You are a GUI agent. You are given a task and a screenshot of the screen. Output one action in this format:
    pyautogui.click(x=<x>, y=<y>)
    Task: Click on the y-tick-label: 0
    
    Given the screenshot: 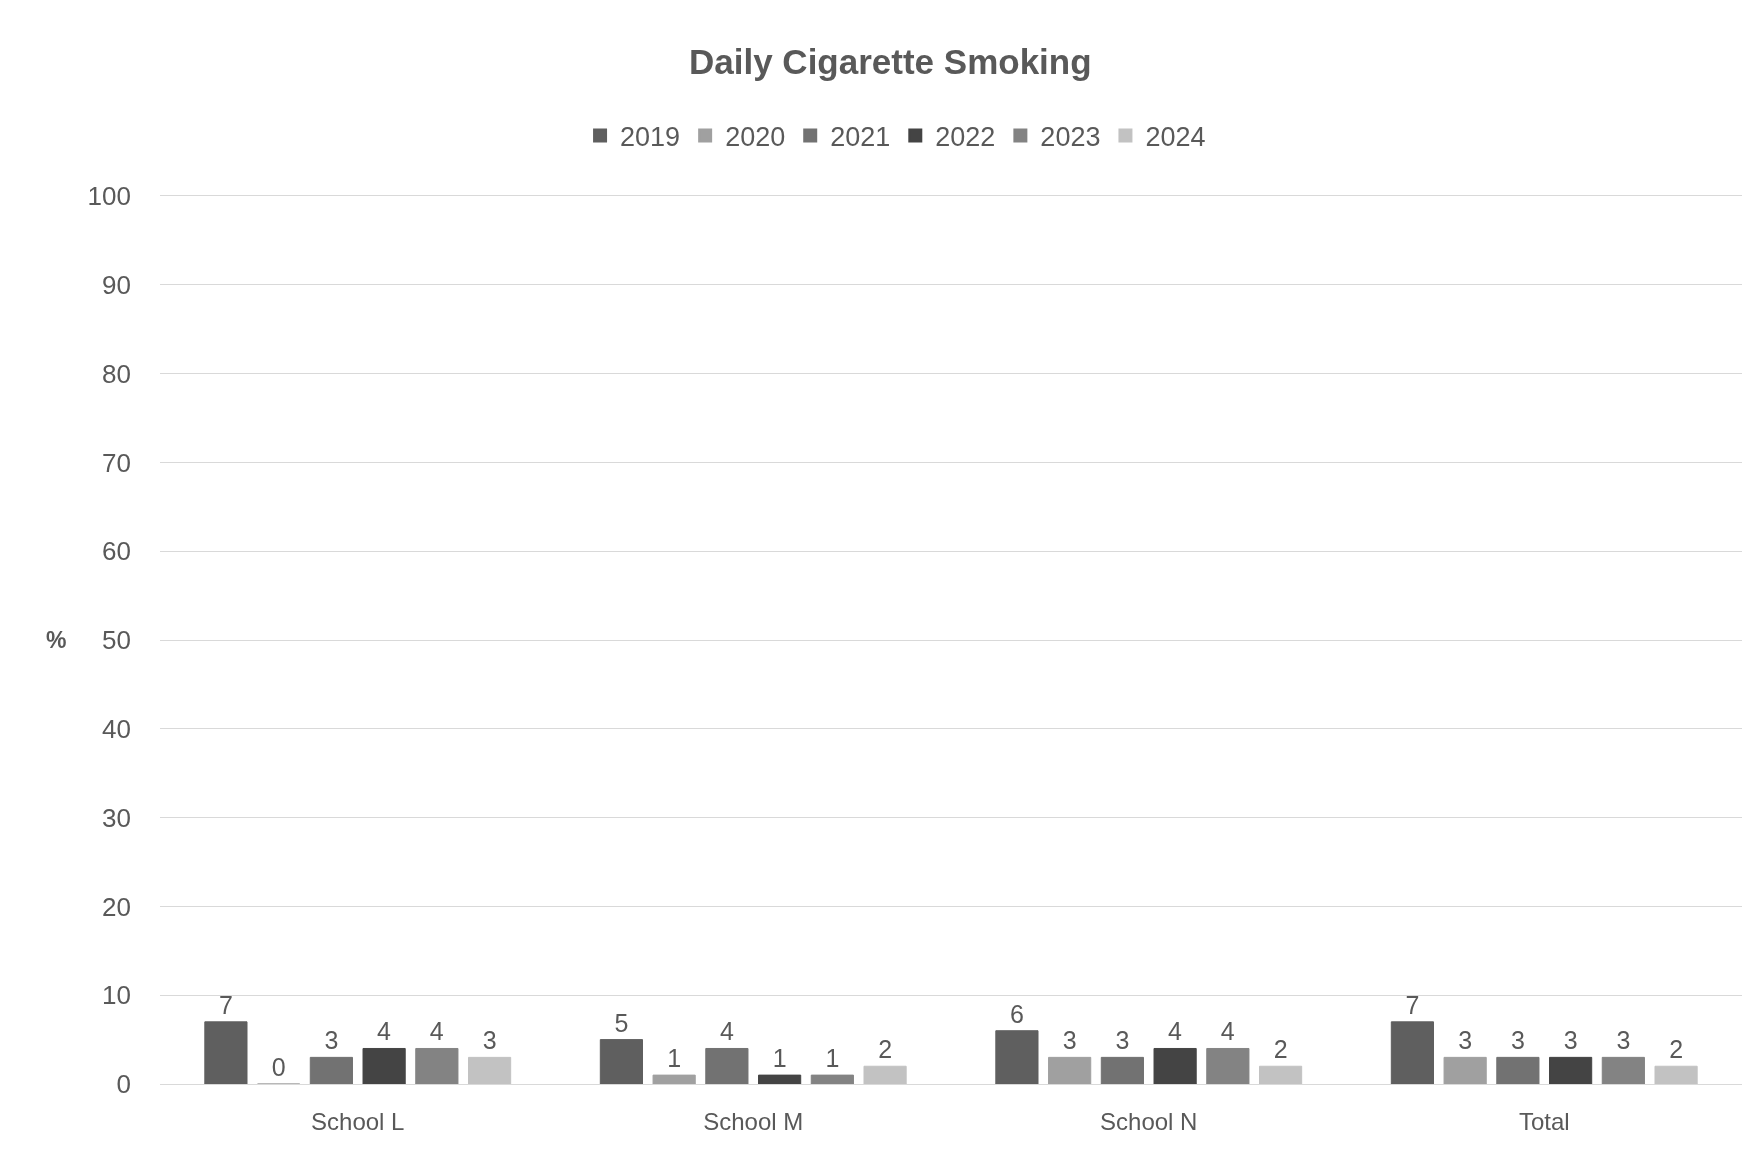 What is the action you would take?
    pyautogui.click(x=123, y=1084)
    